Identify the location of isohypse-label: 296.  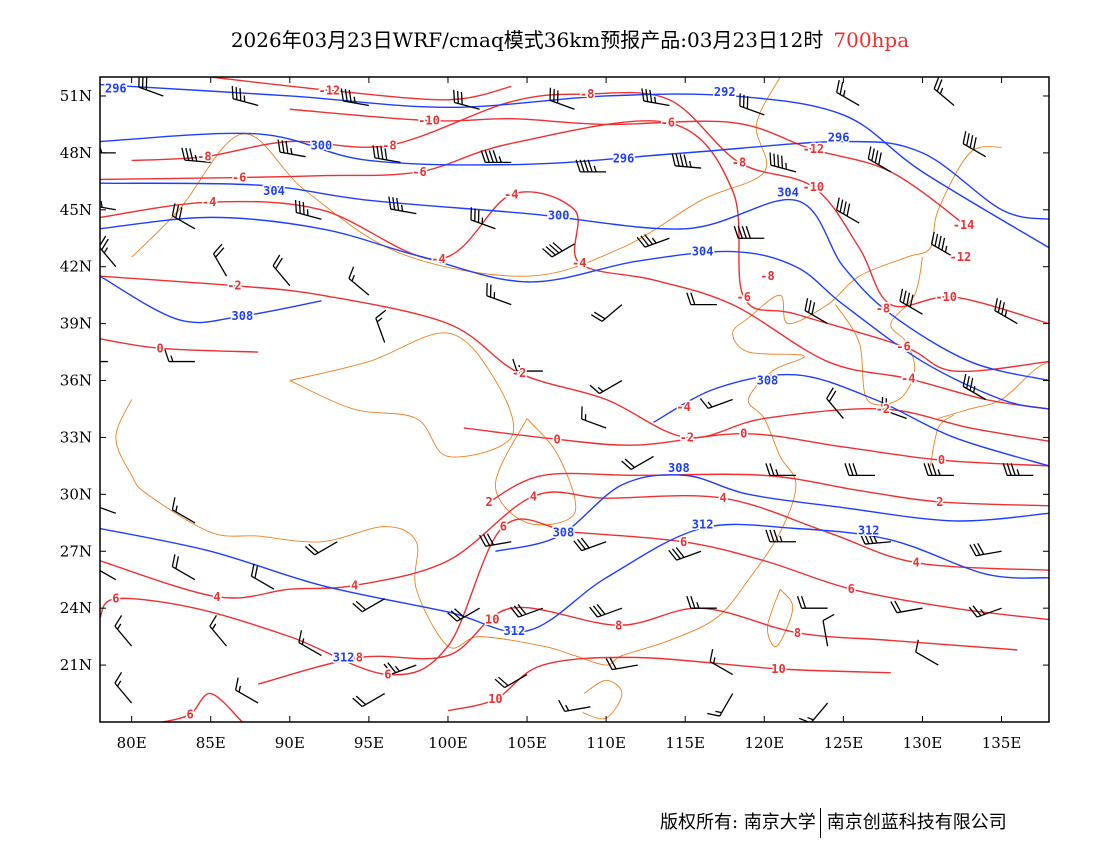
(116, 88).